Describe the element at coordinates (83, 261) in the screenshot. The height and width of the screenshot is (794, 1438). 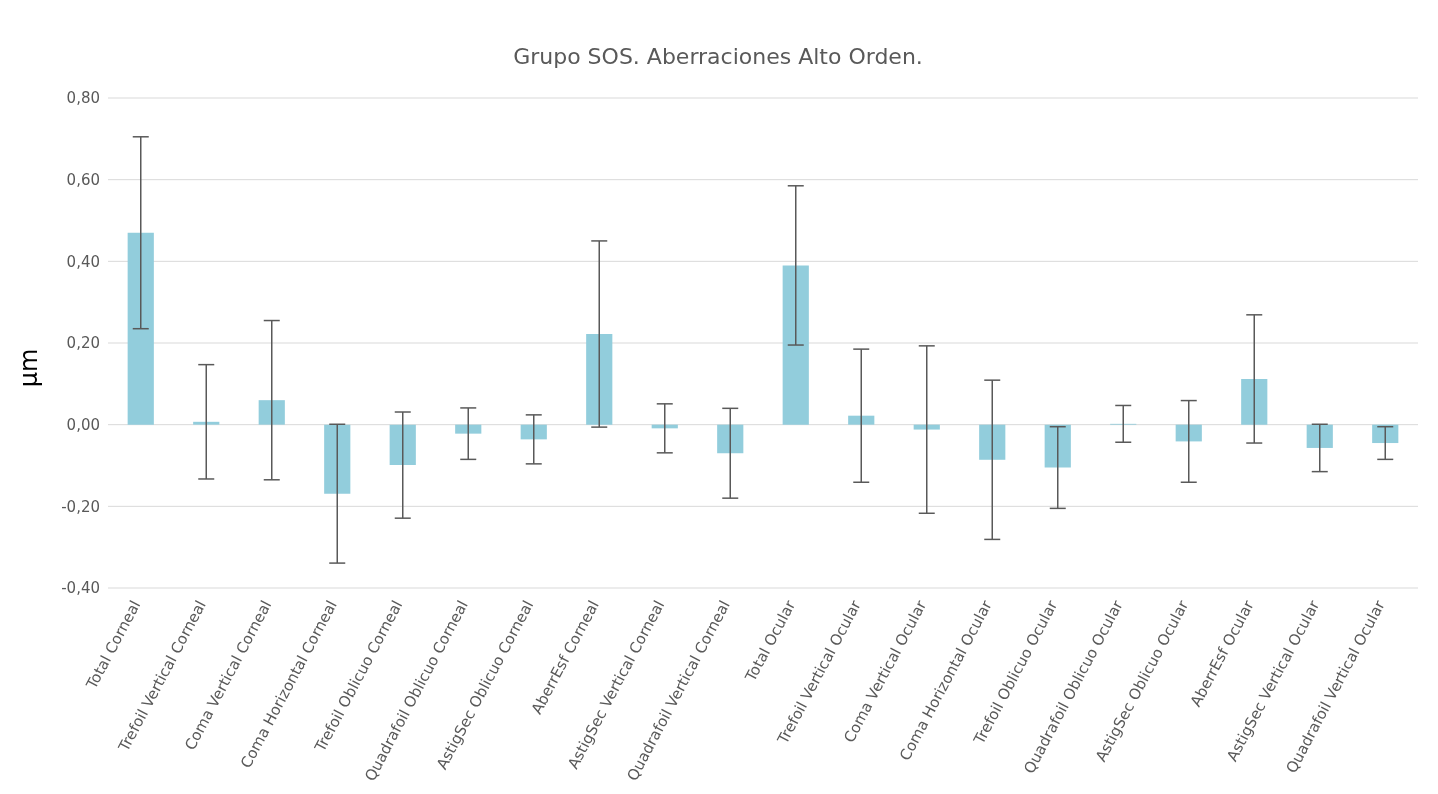
I see `y-tick-label: 0,40` at that location.